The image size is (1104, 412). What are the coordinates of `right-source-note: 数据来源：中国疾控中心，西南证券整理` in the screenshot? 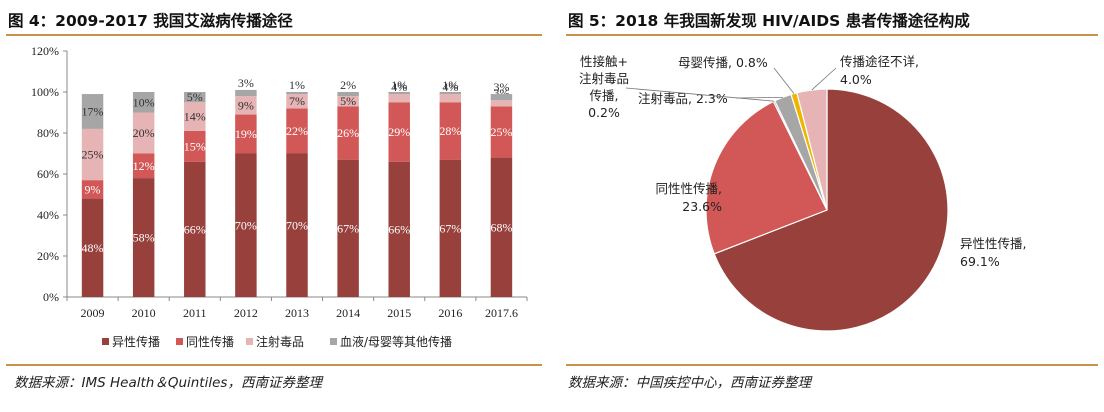 It's located at (689, 383).